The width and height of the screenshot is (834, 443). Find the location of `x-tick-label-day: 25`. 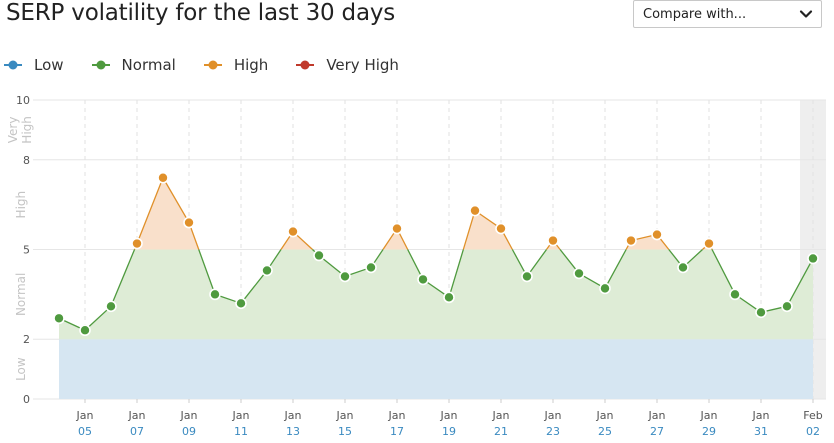

x-tick-label-day: 25 is located at coordinates (605, 431).